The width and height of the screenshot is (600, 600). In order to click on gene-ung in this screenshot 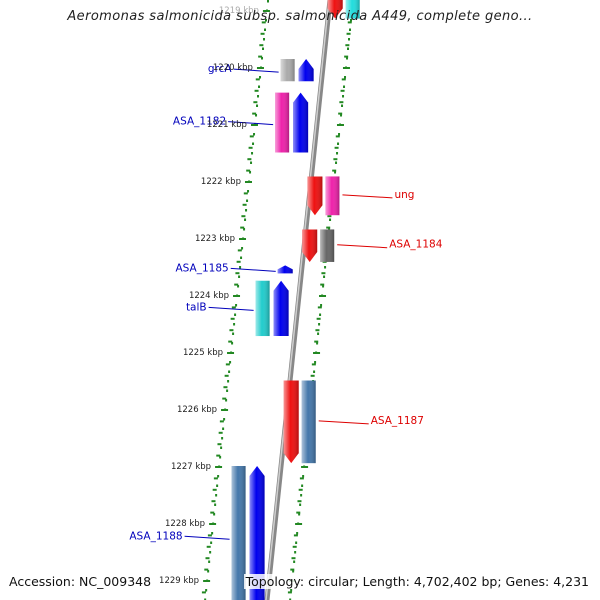, I will do `click(315, 196)`.